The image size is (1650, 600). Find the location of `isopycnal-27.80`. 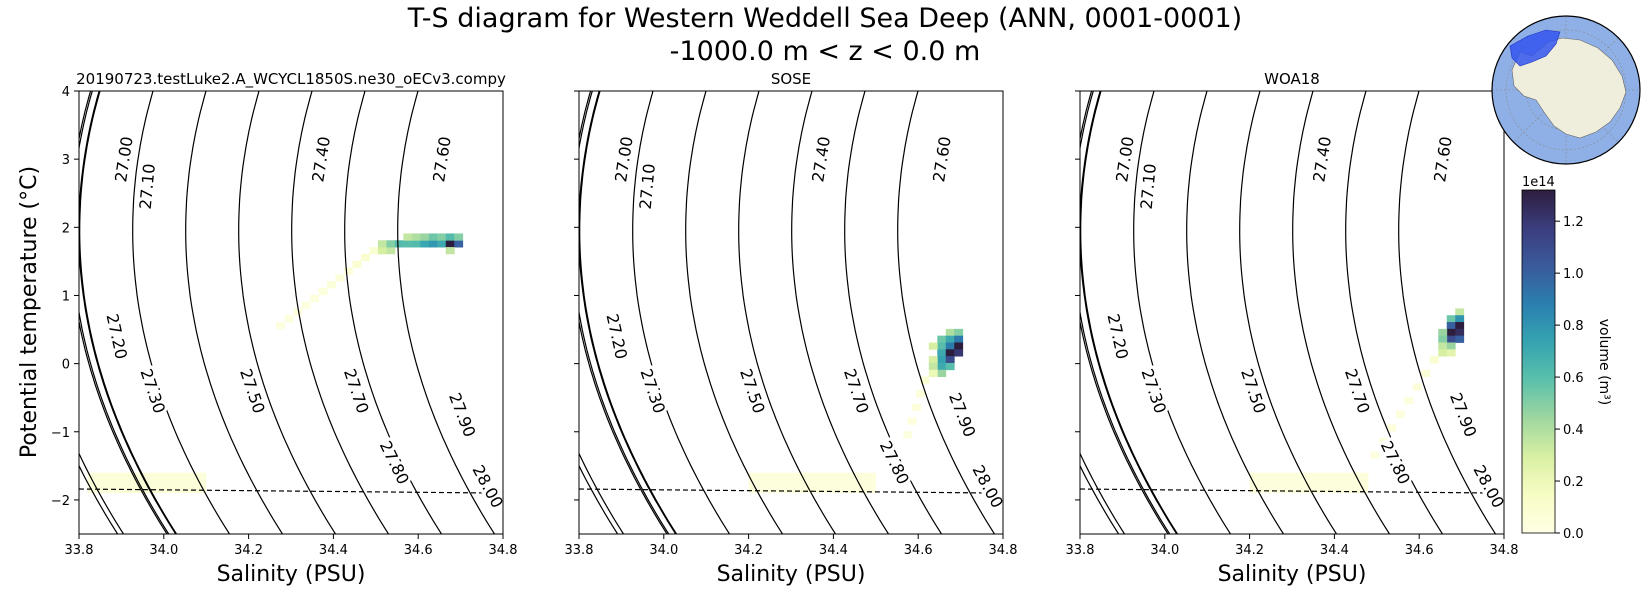

isopycnal-27.80 is located at coordinates (787, 312).